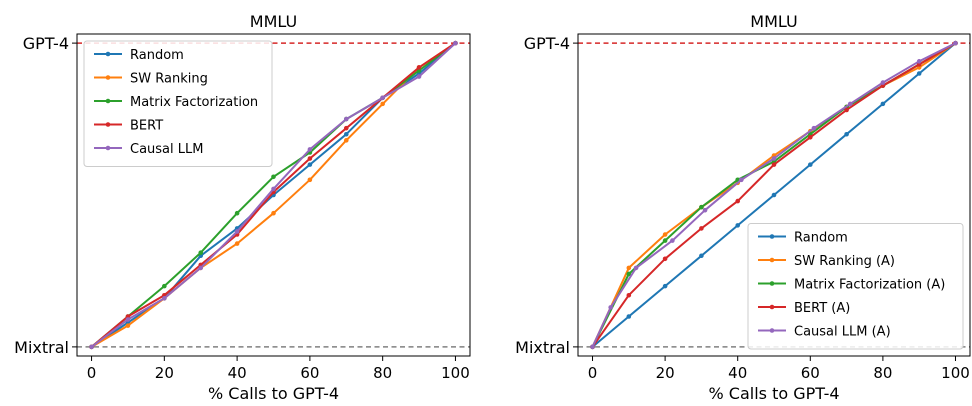 This screenshot has height=406, width=972. I want to click on legend-label: Matrix Factorization (A), so click(869, 285).